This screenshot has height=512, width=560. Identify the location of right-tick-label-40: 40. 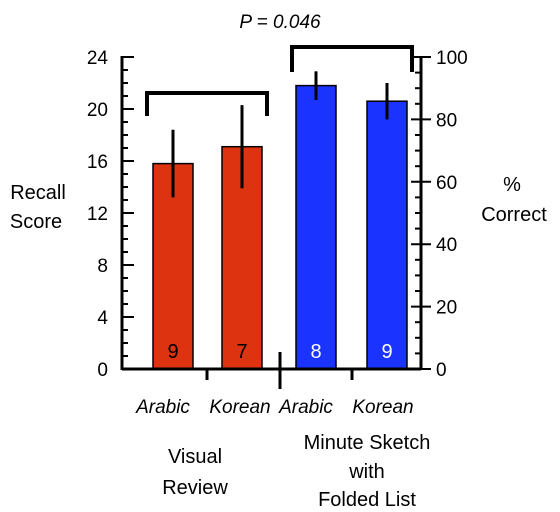
(446, 245).